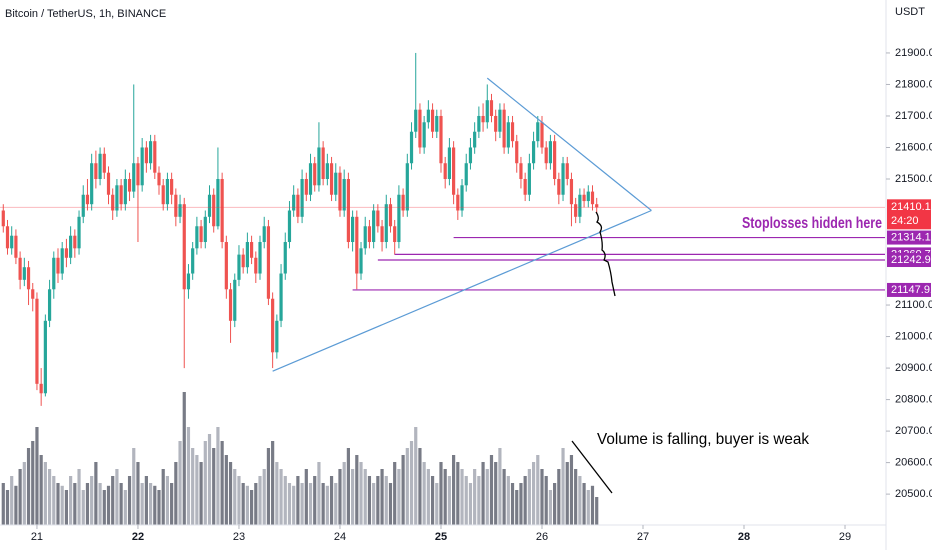 This screenshot has height=550, width=932. I want to click on x-tick-label: 25, so click(441, 537).